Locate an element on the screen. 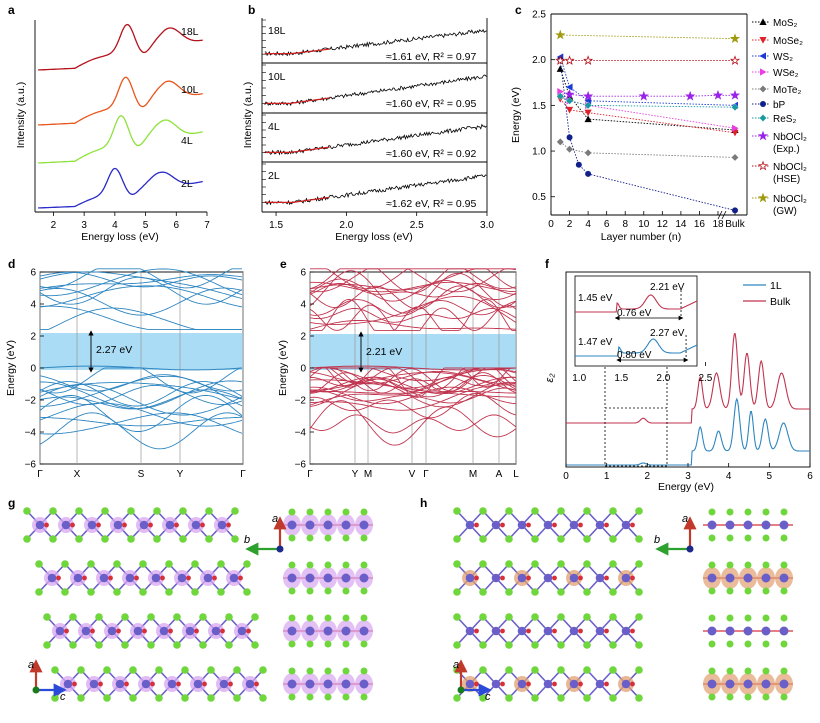 This screenshot has height=723, width=820. y-tick-label: 6 is located at coordinates (33, 273).